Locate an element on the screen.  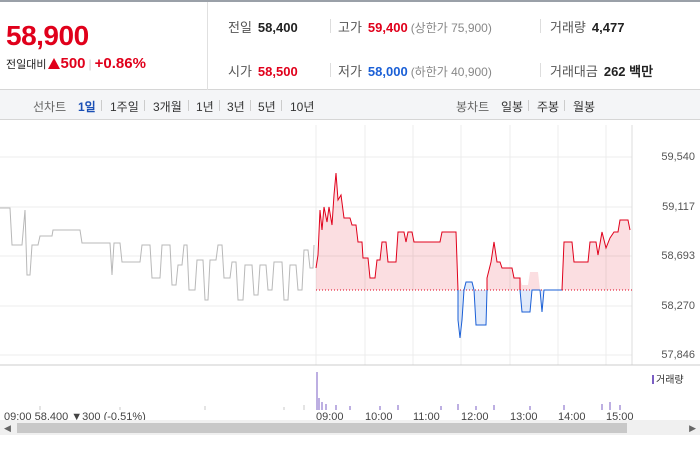
stat-volume: 거래량 4,477 is located at coordinates (587, 27).